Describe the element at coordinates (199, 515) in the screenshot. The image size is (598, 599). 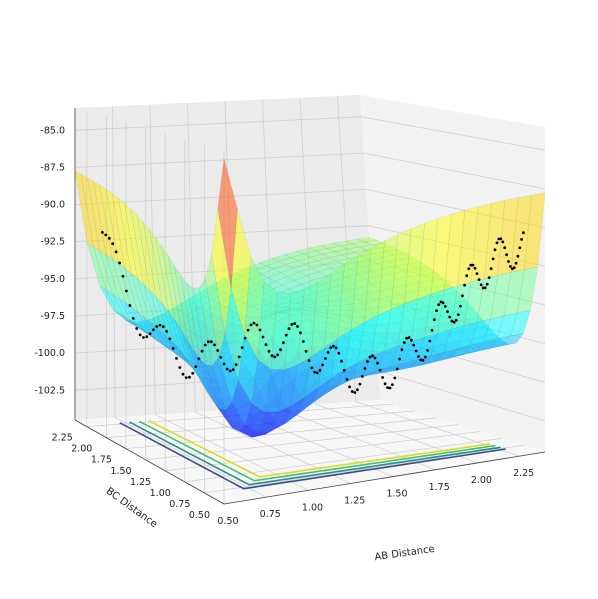
I see `y-tick-label: 0.50` at that location.